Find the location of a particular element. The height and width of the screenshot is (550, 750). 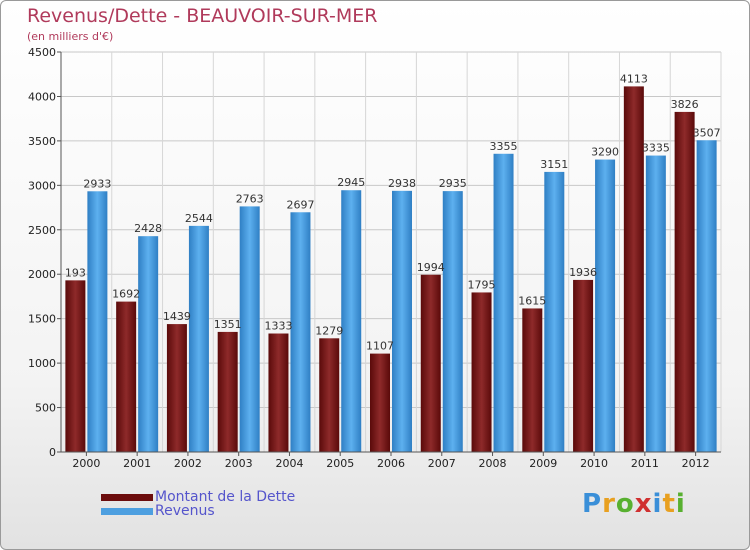

x-tick-label: 2001 is located at coordinates (137, 463).